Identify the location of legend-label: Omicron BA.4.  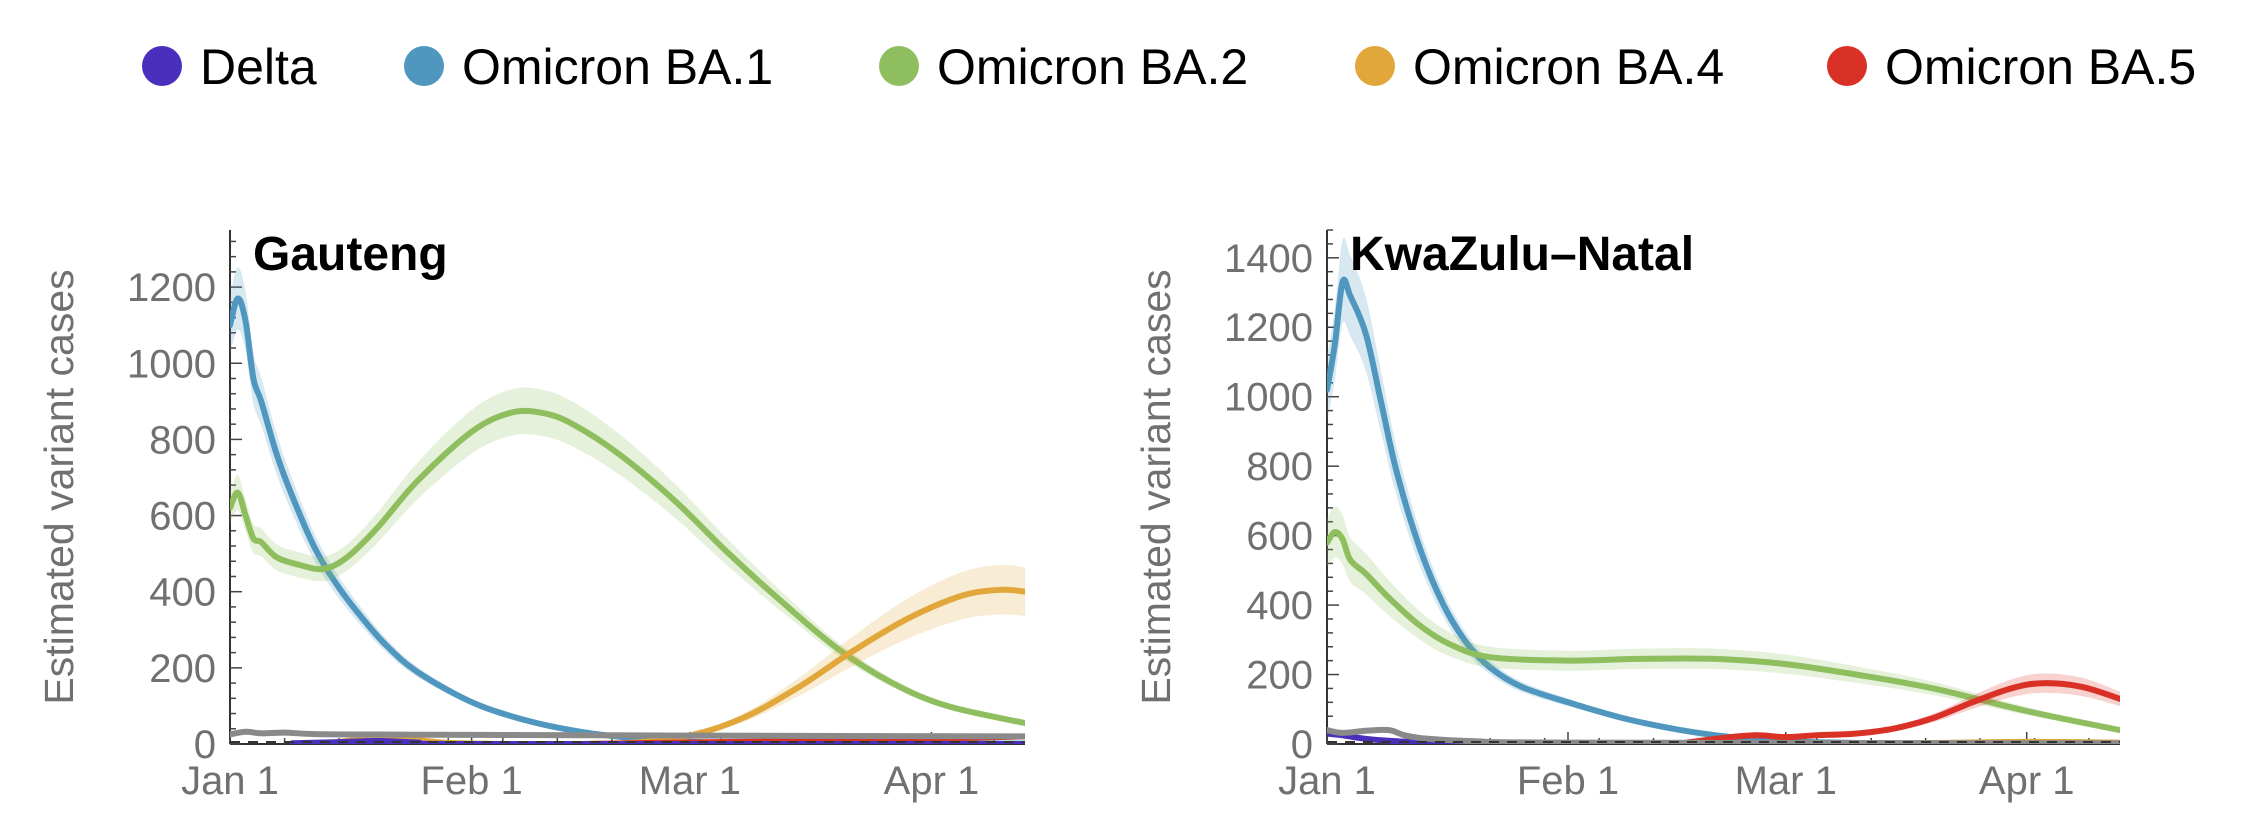
(1568, 67).